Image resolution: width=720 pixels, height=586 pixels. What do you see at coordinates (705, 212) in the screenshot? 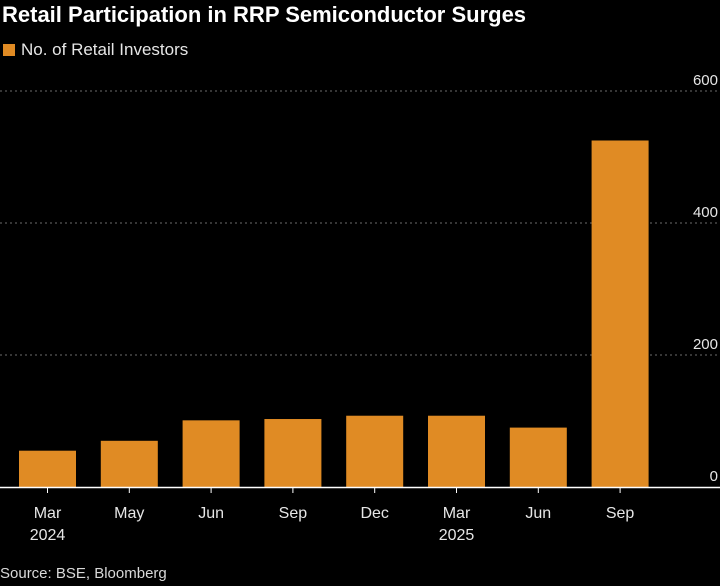
I see `y-tick-label: 400` at bounding box center [705, 212].